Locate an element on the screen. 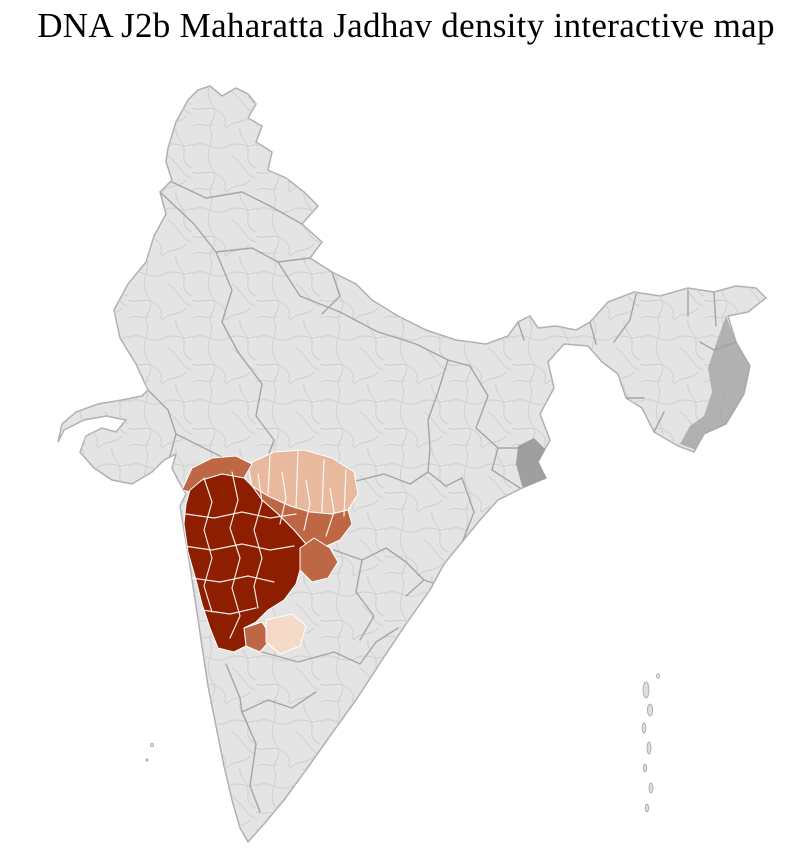 The height and width of the screenshot is (853, 812). density-region-trace is located at coordinates (286, 634).